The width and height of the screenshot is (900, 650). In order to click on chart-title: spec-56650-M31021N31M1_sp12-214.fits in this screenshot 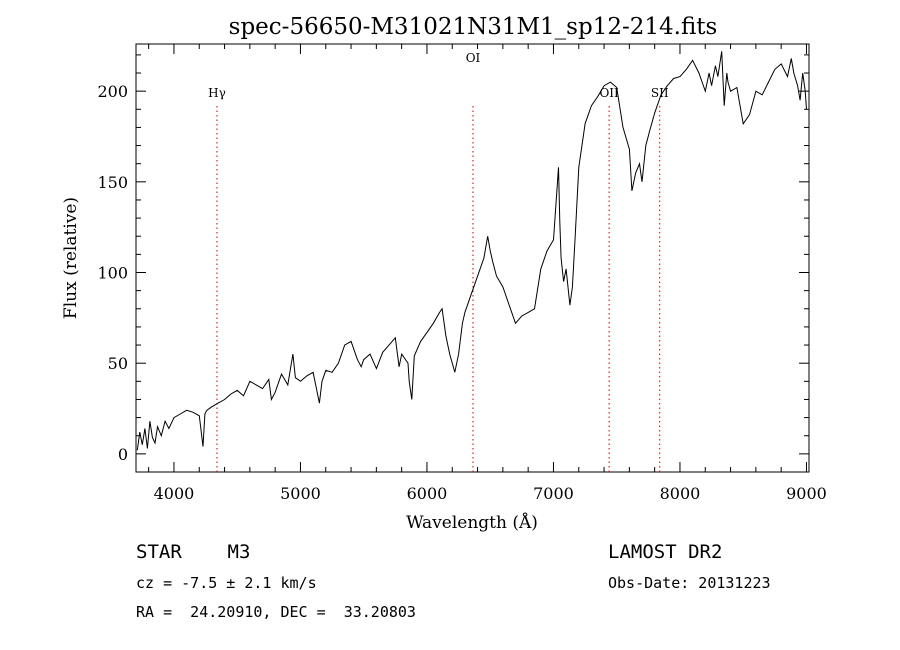, I will do `click(473, 27)`.